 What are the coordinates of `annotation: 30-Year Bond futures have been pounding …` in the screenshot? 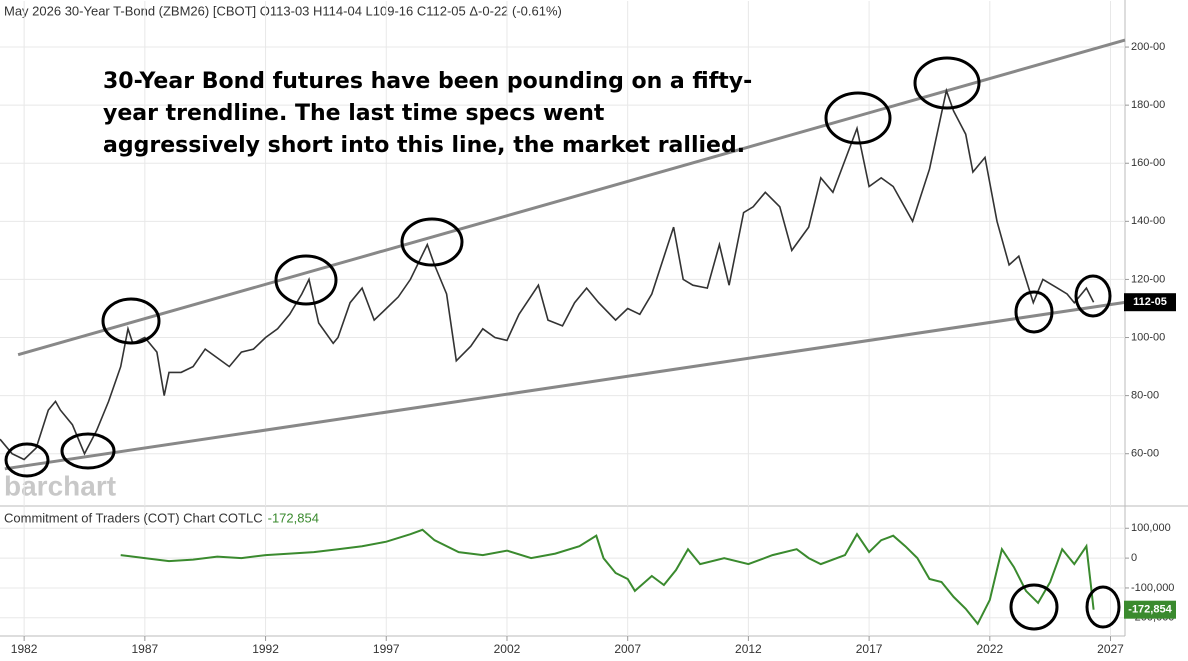 It's located at (427, 81).